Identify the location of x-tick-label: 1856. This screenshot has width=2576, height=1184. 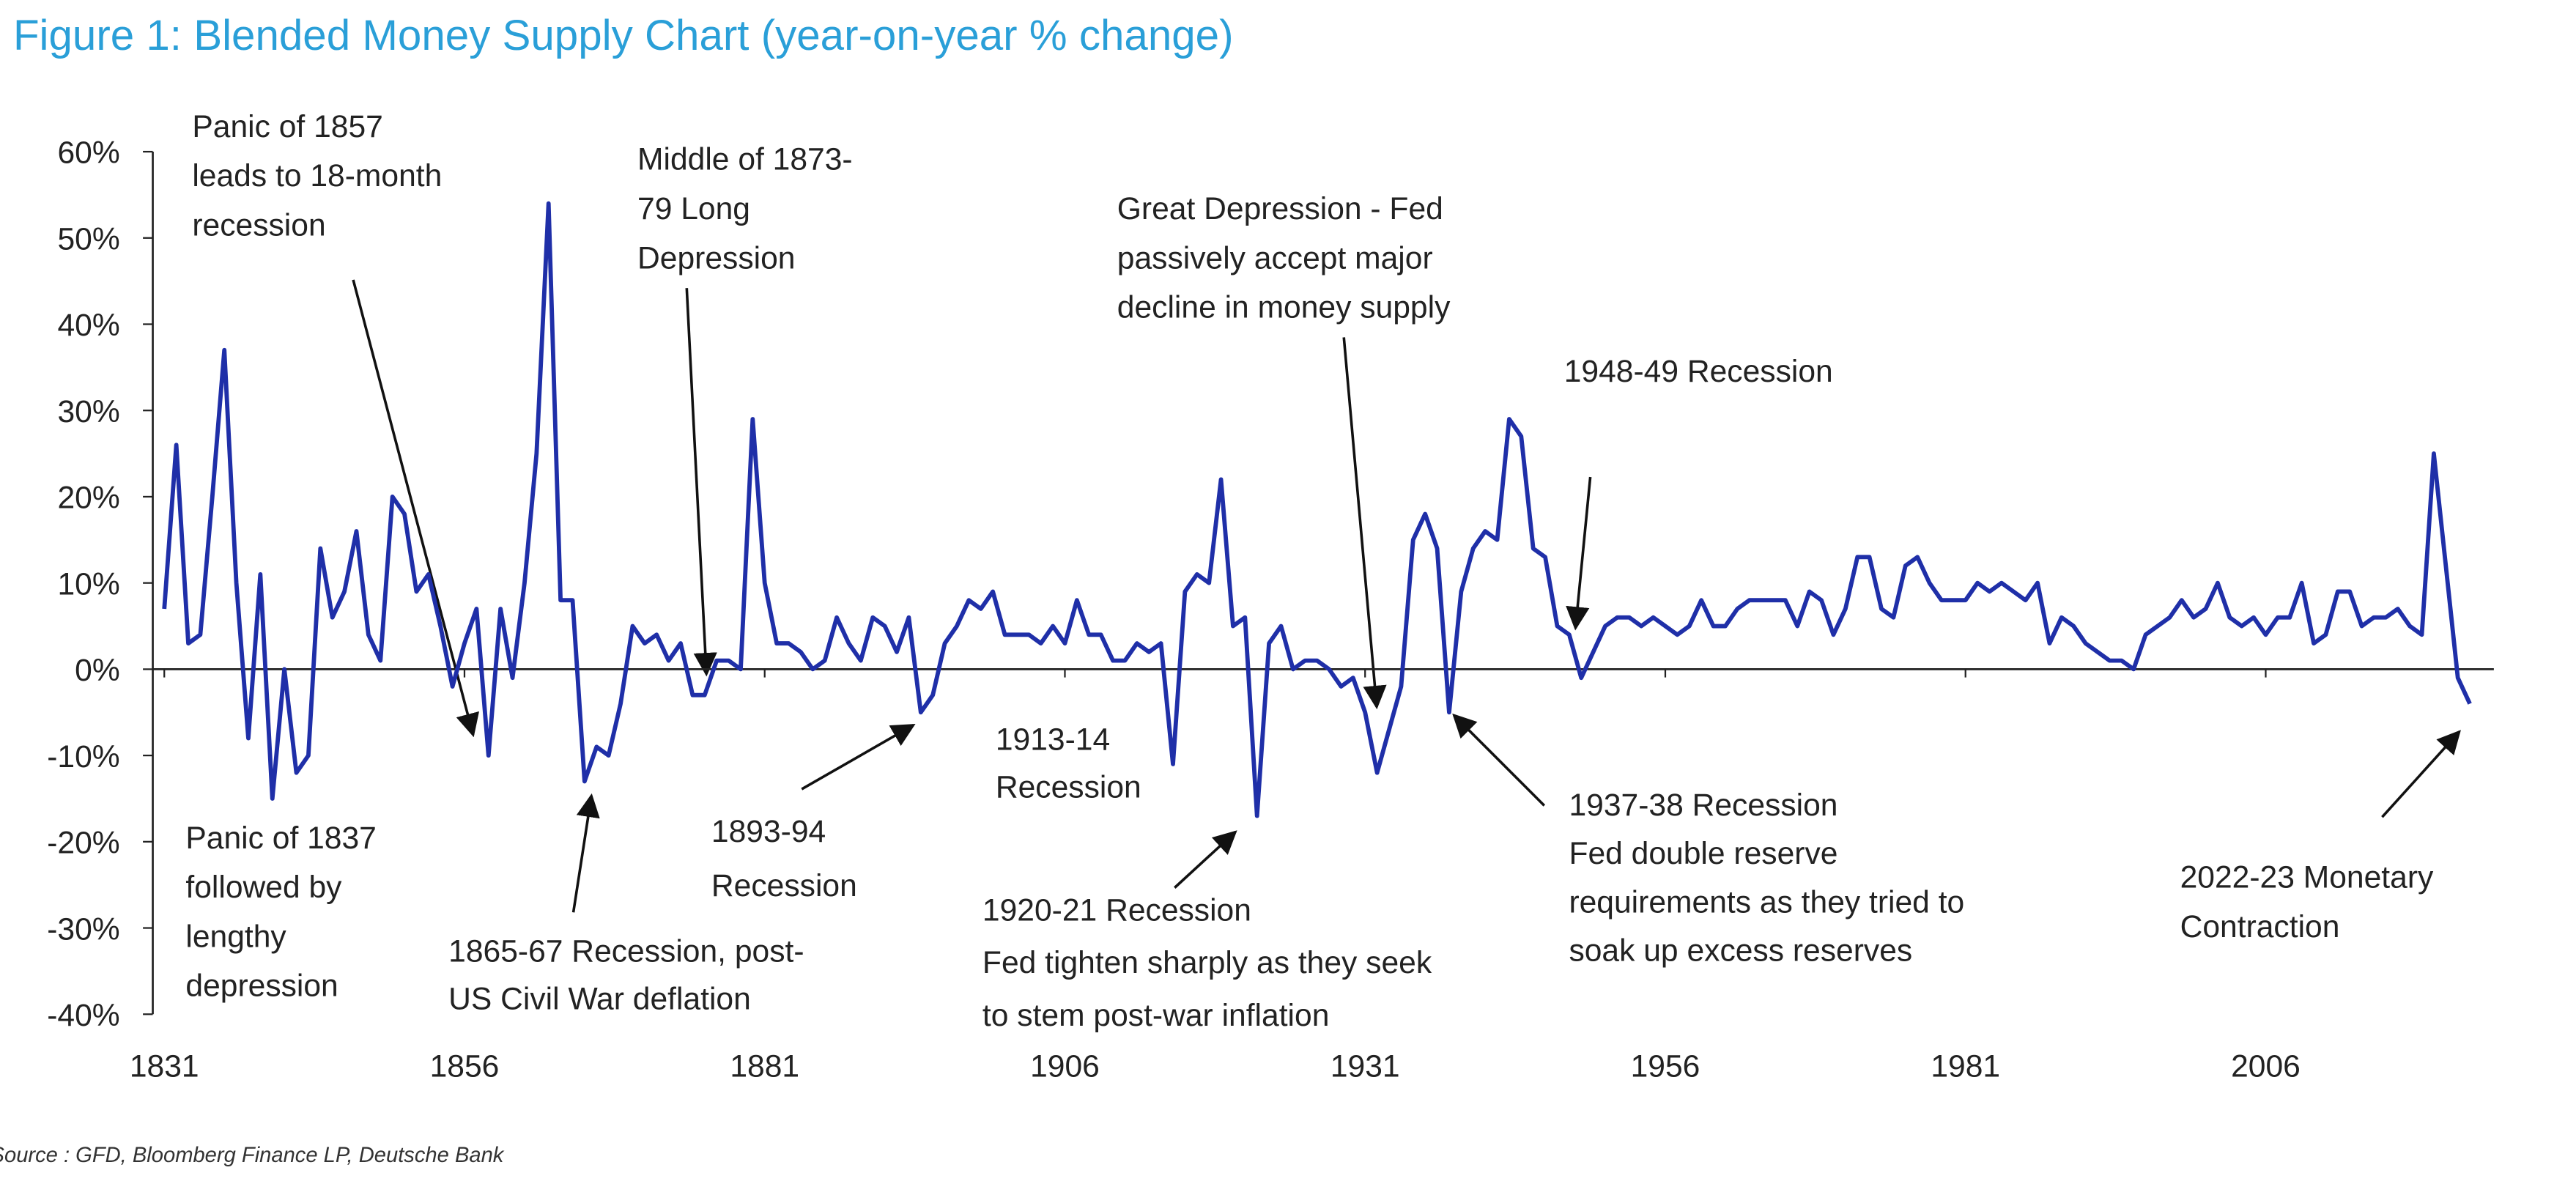
(465, 1066).